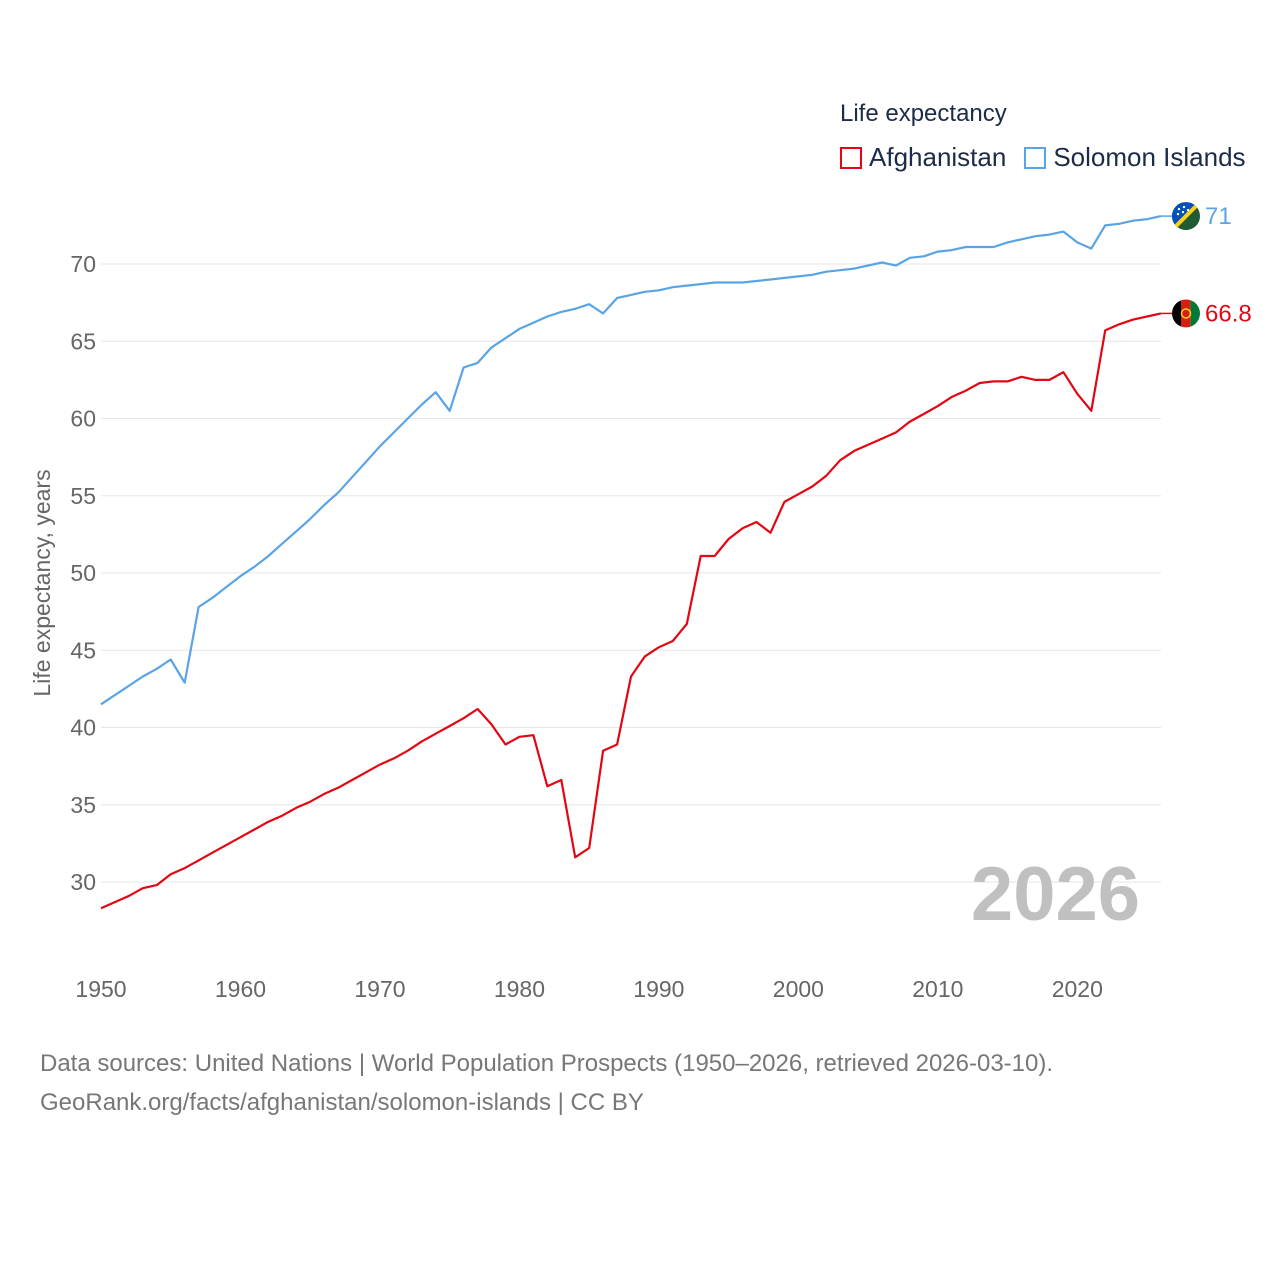  I want to click on y-tick-label-65: 65, so click(83, 341).